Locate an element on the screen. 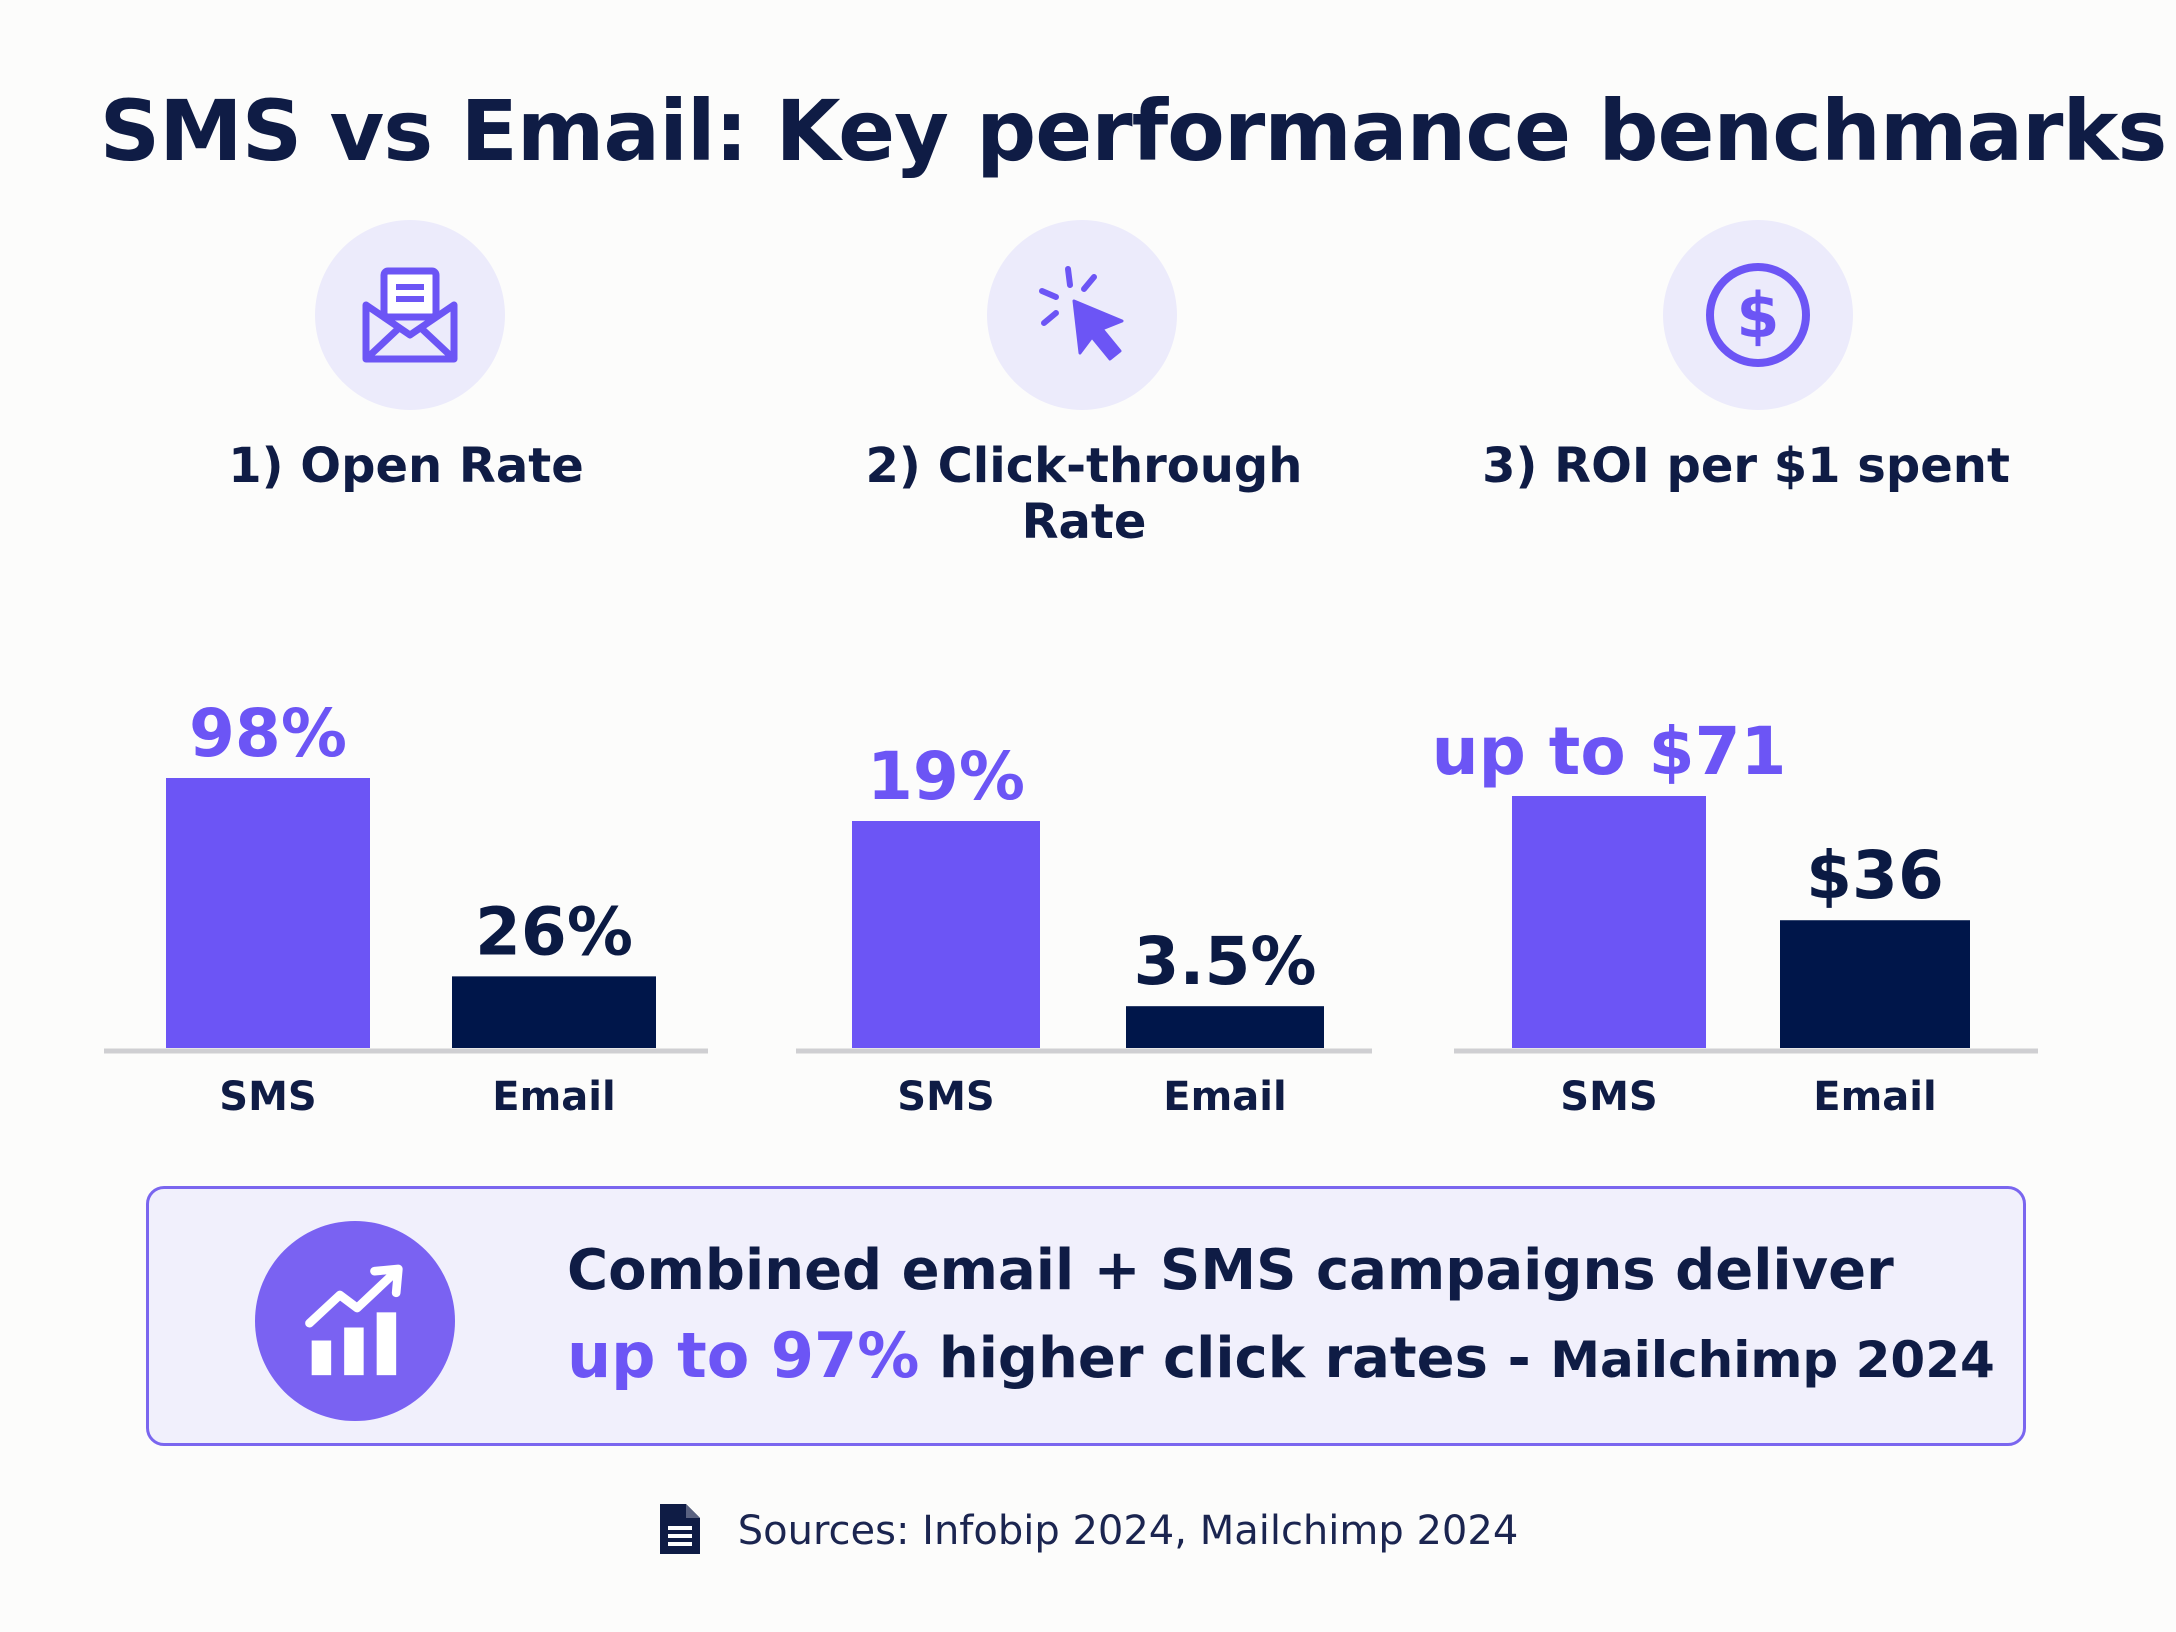  data-label-email: 26% is located at coordinates (554, 931).